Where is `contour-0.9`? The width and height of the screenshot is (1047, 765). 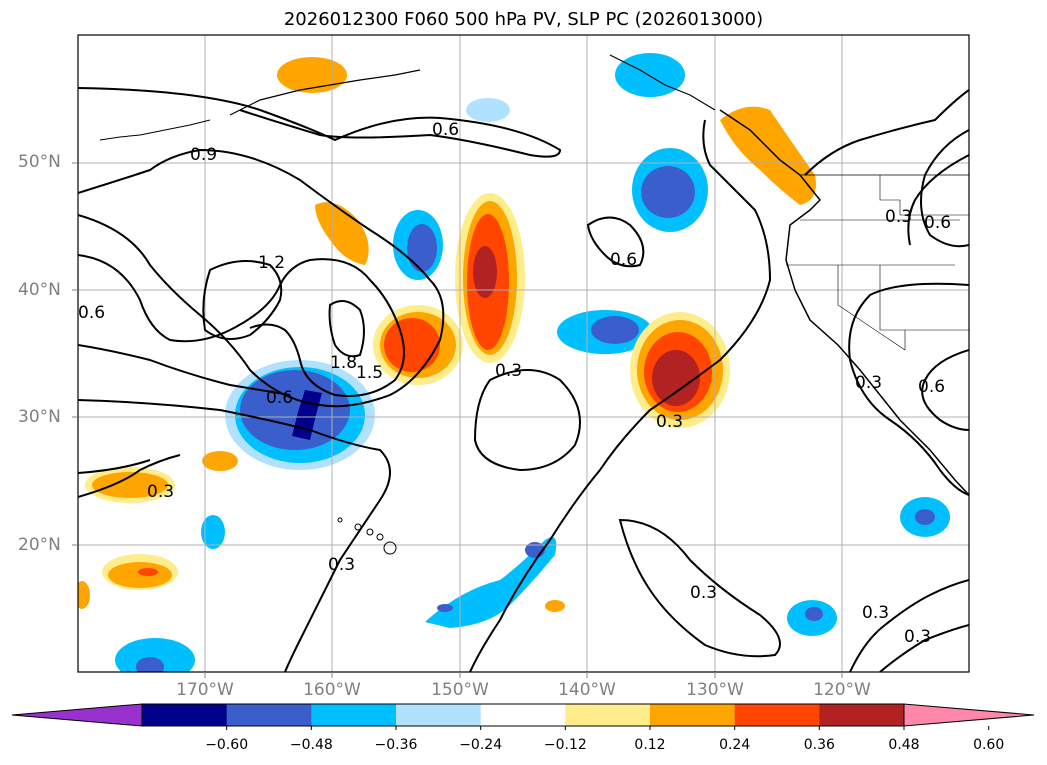 contour-0.9 is located at coordinates (261, 278).